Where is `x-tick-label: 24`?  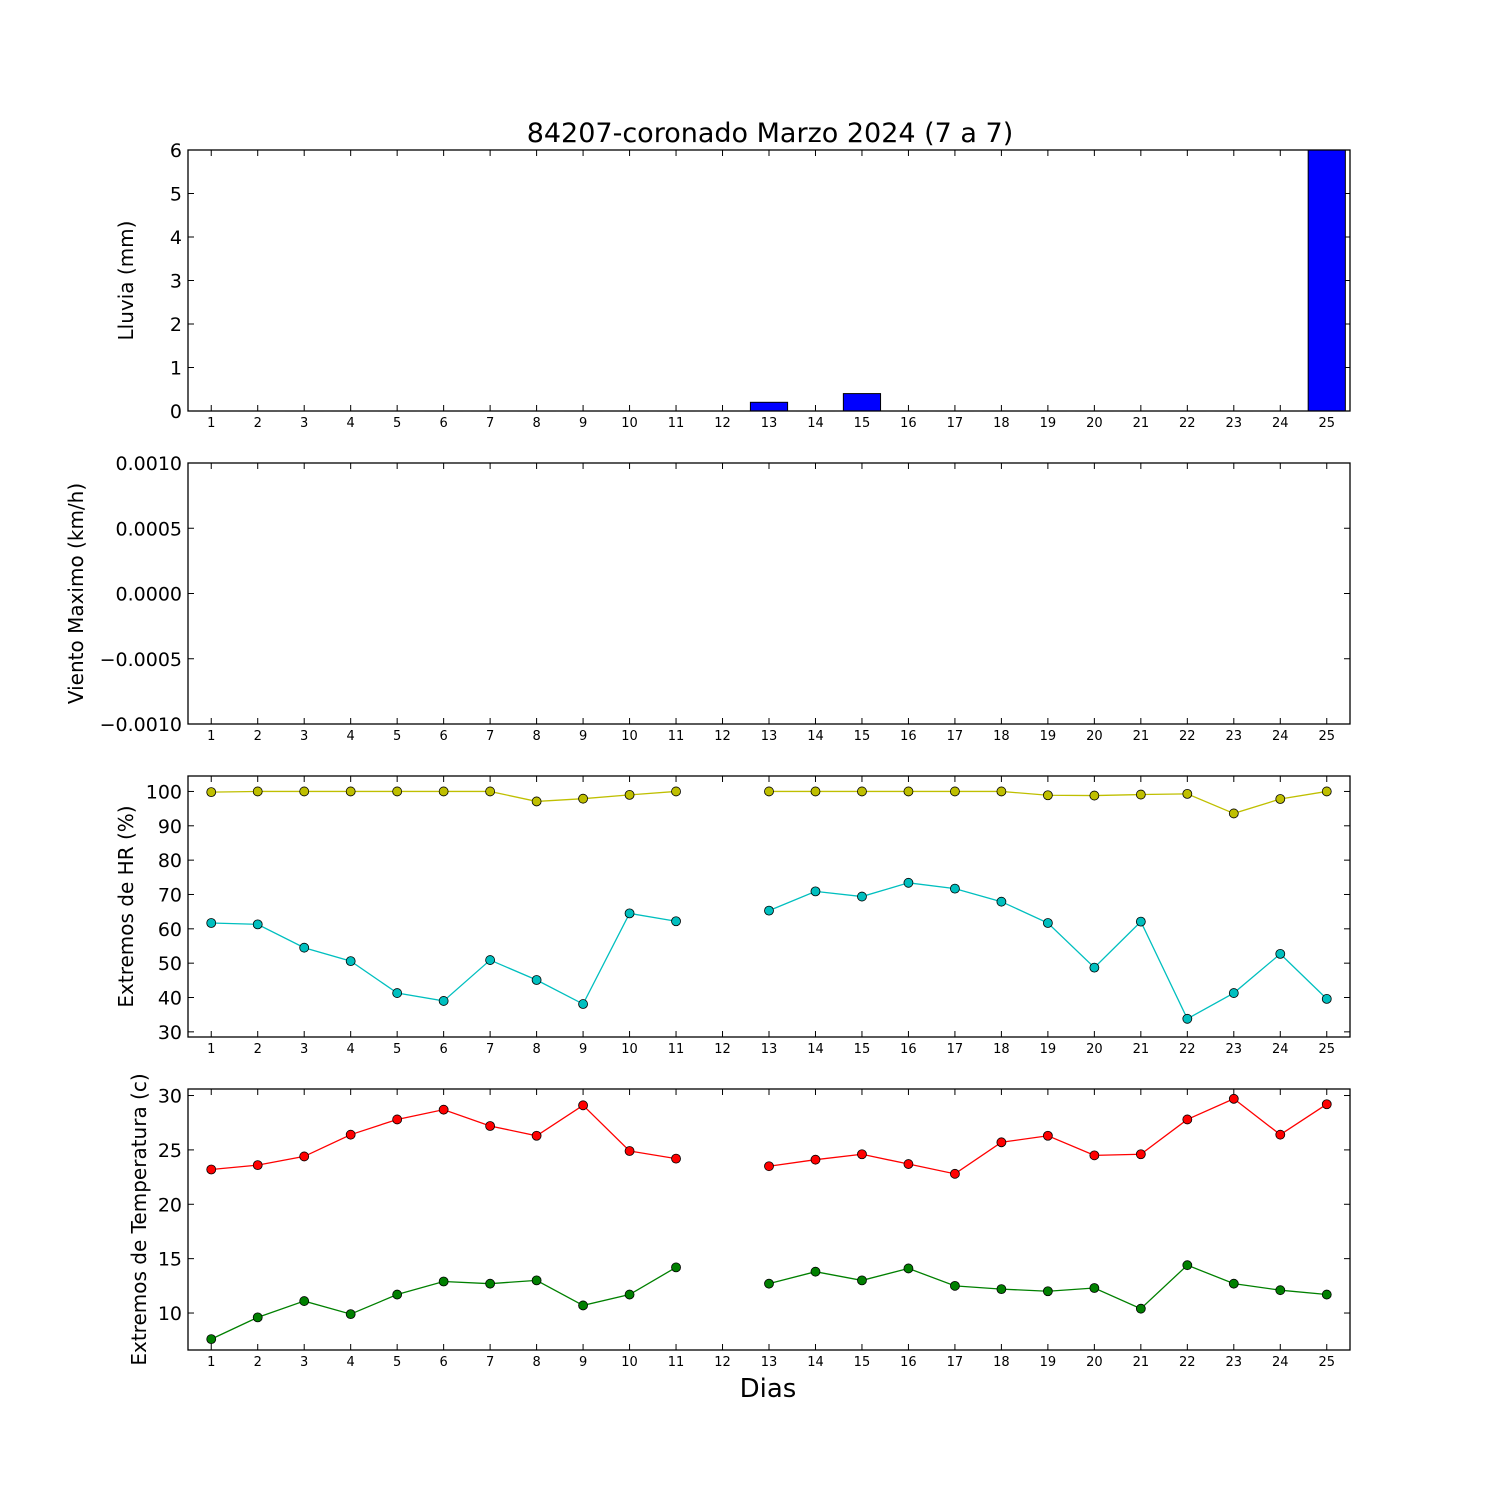
x-tick-label: 24 is located at coordinates (1280, 423).